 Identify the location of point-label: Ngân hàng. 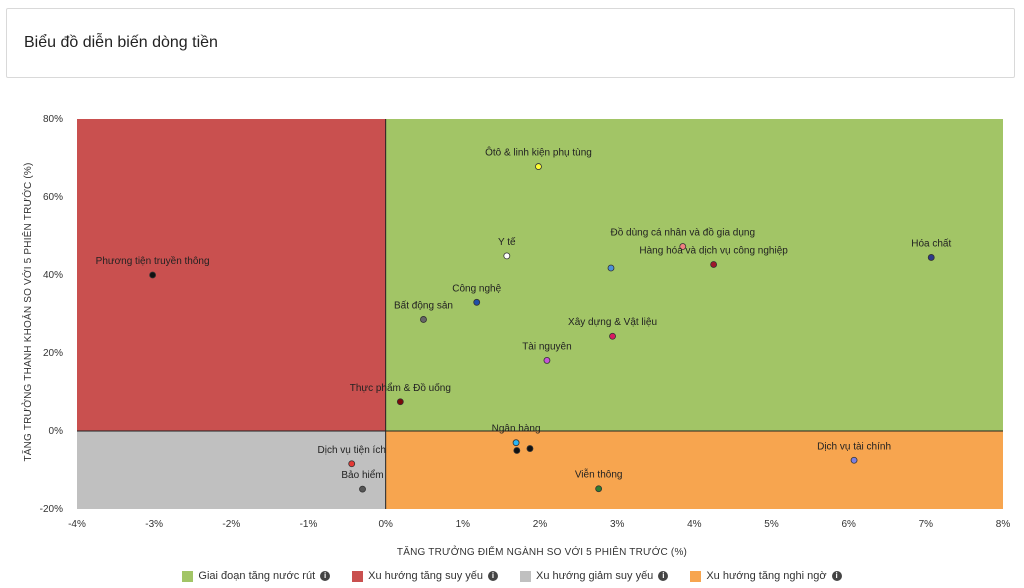
(516, 429).